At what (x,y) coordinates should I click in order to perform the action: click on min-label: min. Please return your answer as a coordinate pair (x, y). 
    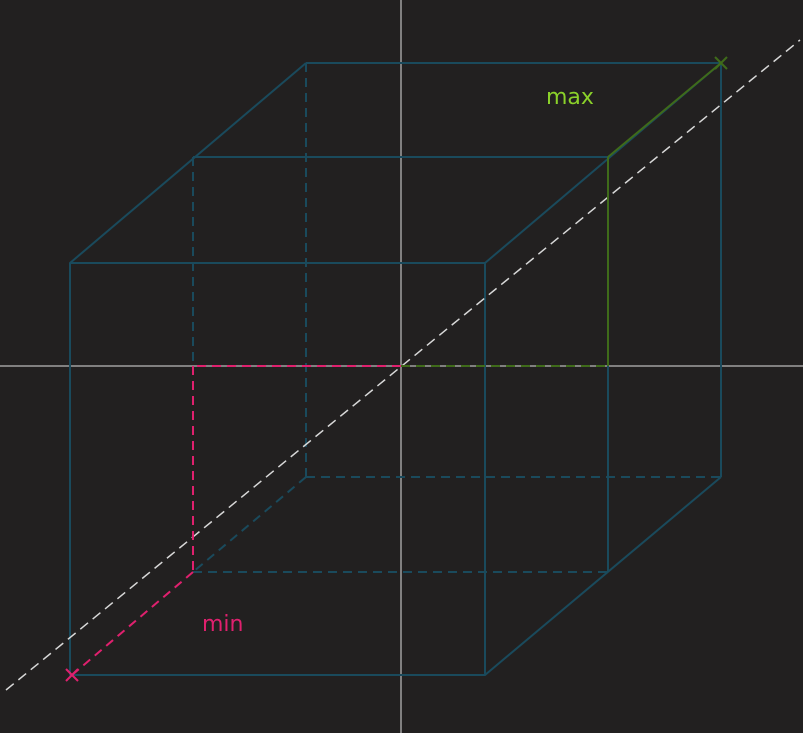
    Looking at the image, I should click on (223, 624).